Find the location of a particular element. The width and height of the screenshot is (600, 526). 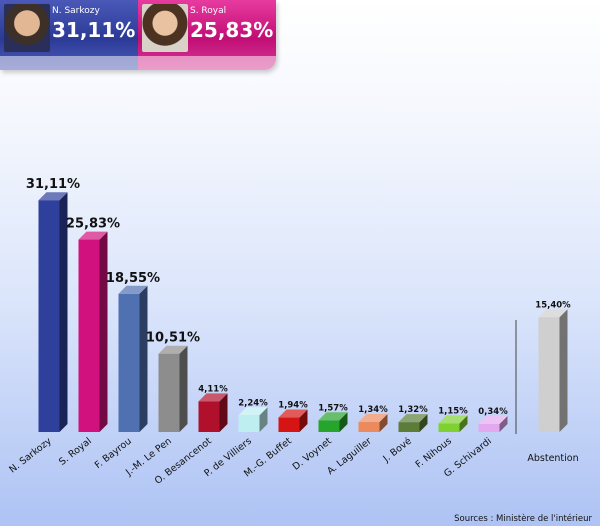

value-label: 1,57% is located at coordinates (333, 408).